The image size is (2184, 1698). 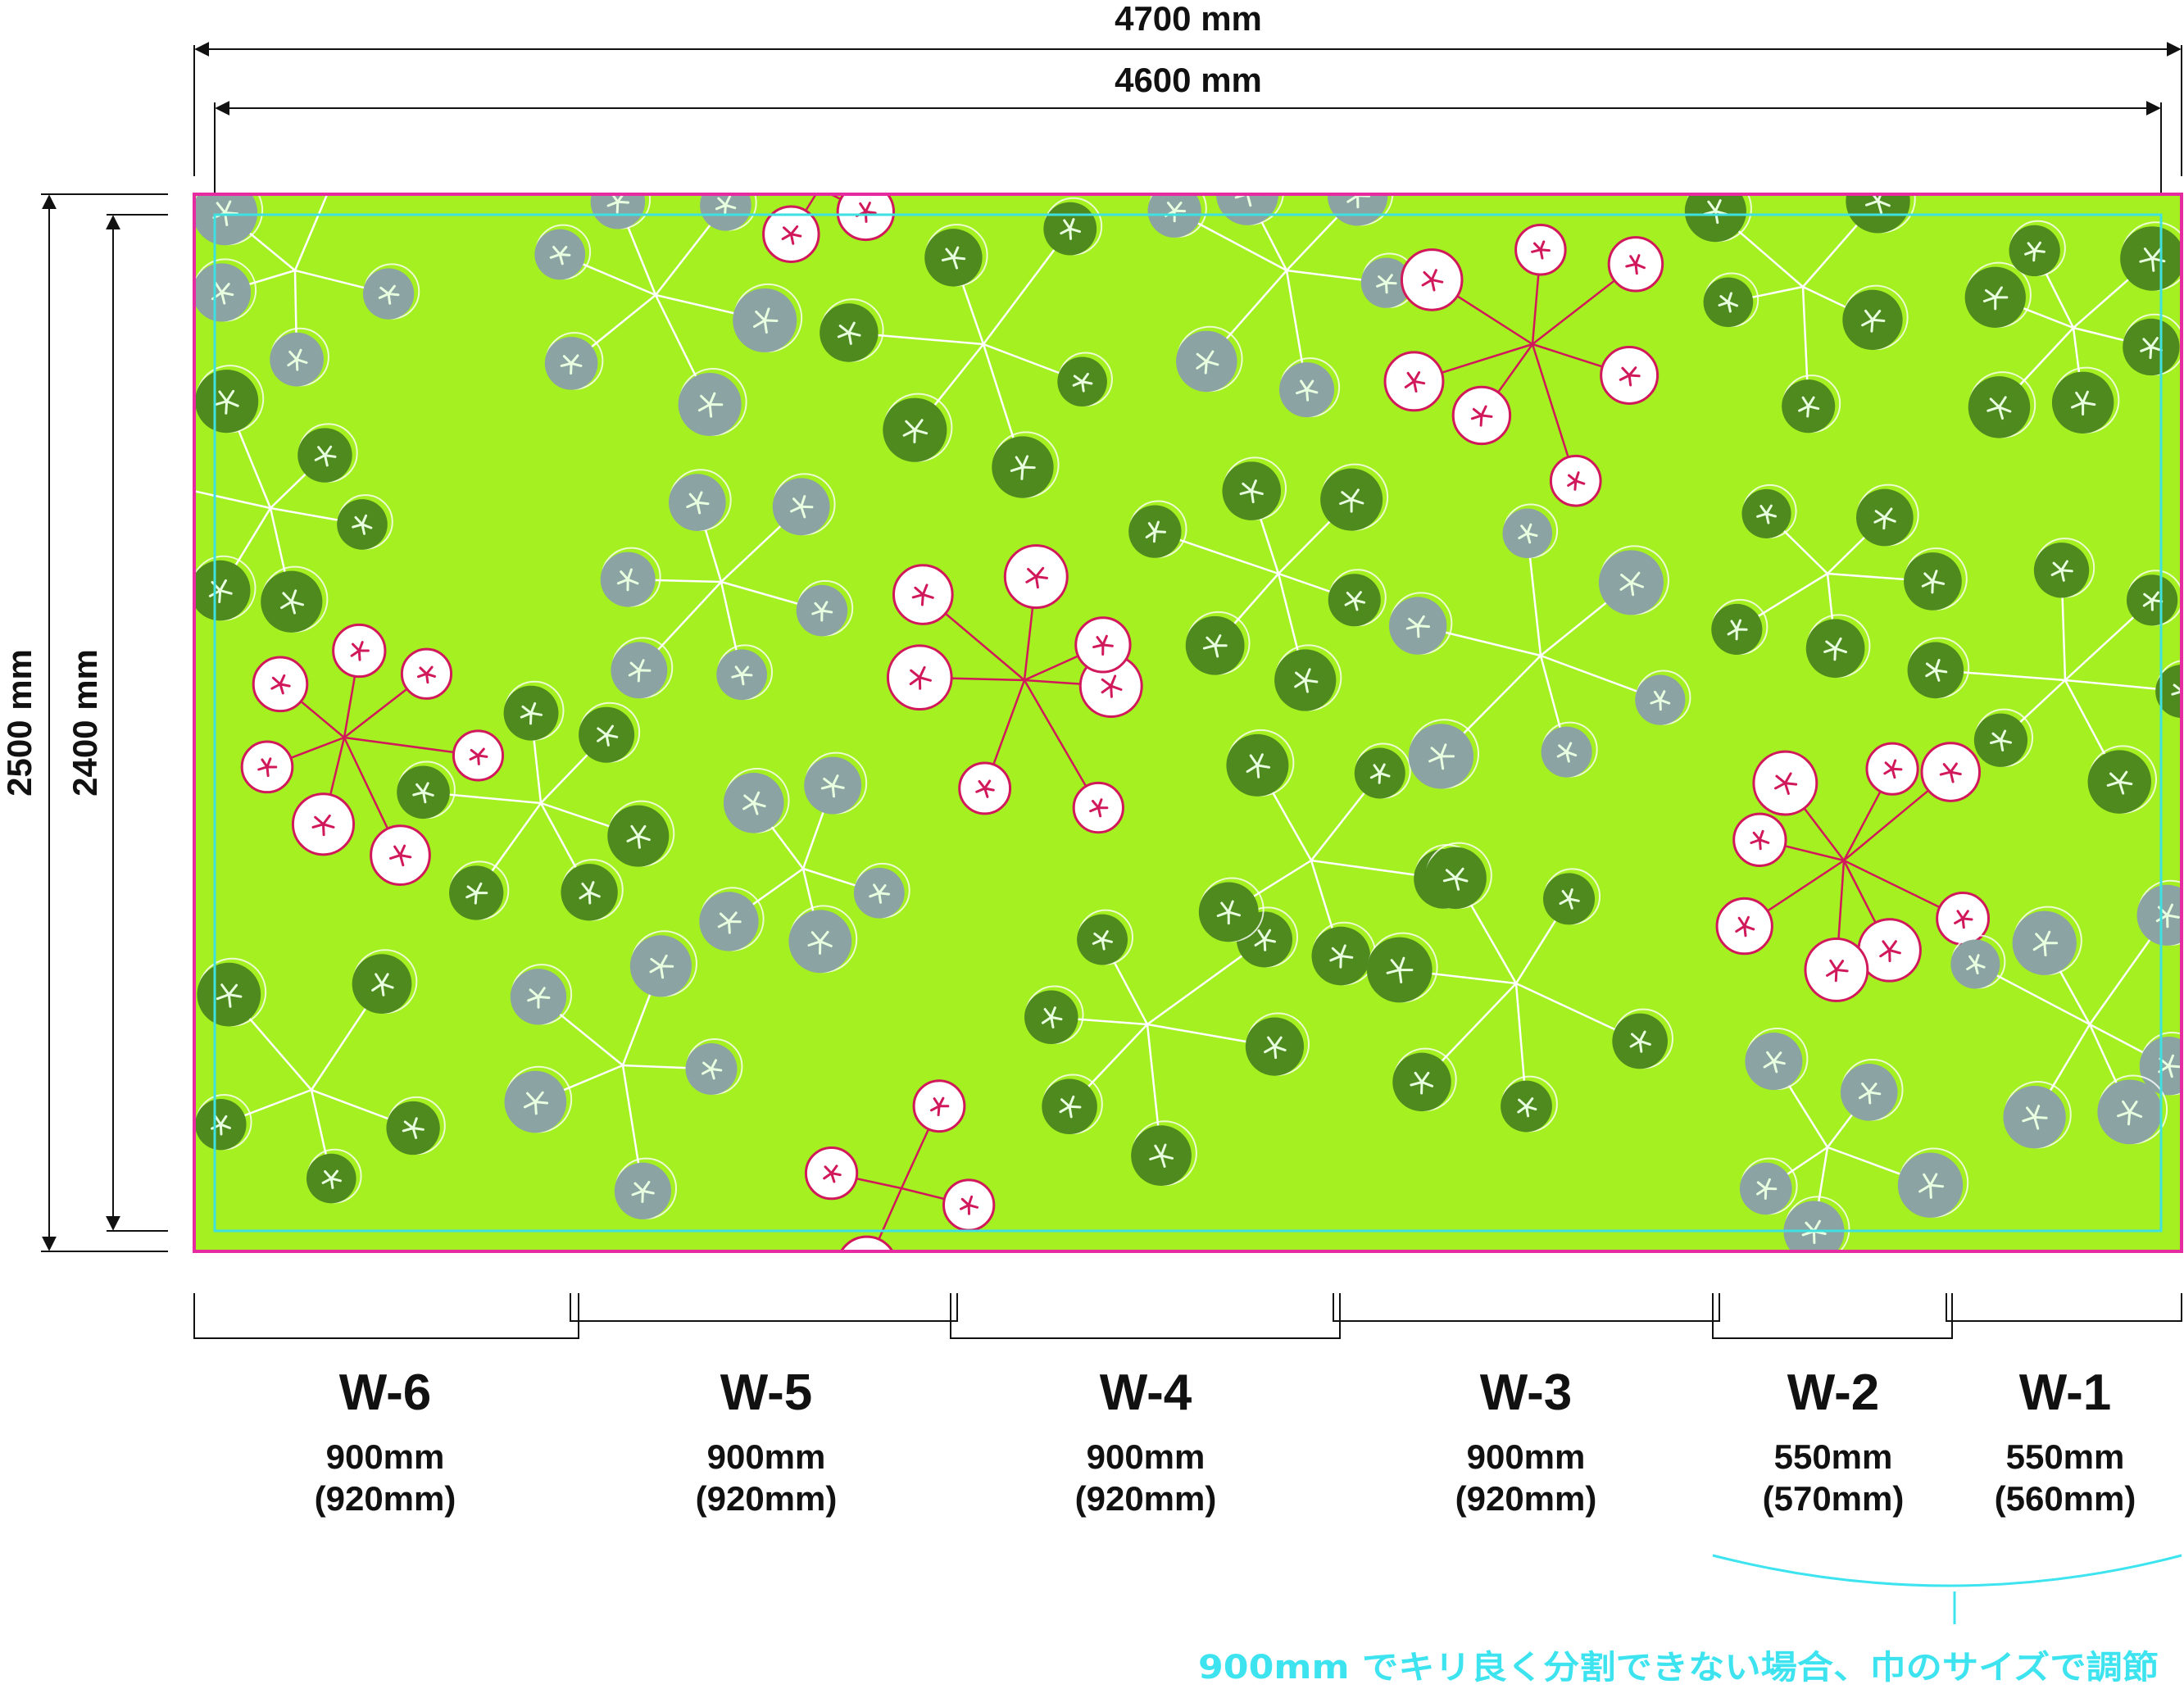 What do you see at coordinates (1188, 19) in the screenshot?
I see `outer-width-label: 4700 mm` at bounding box center [1188, 19].